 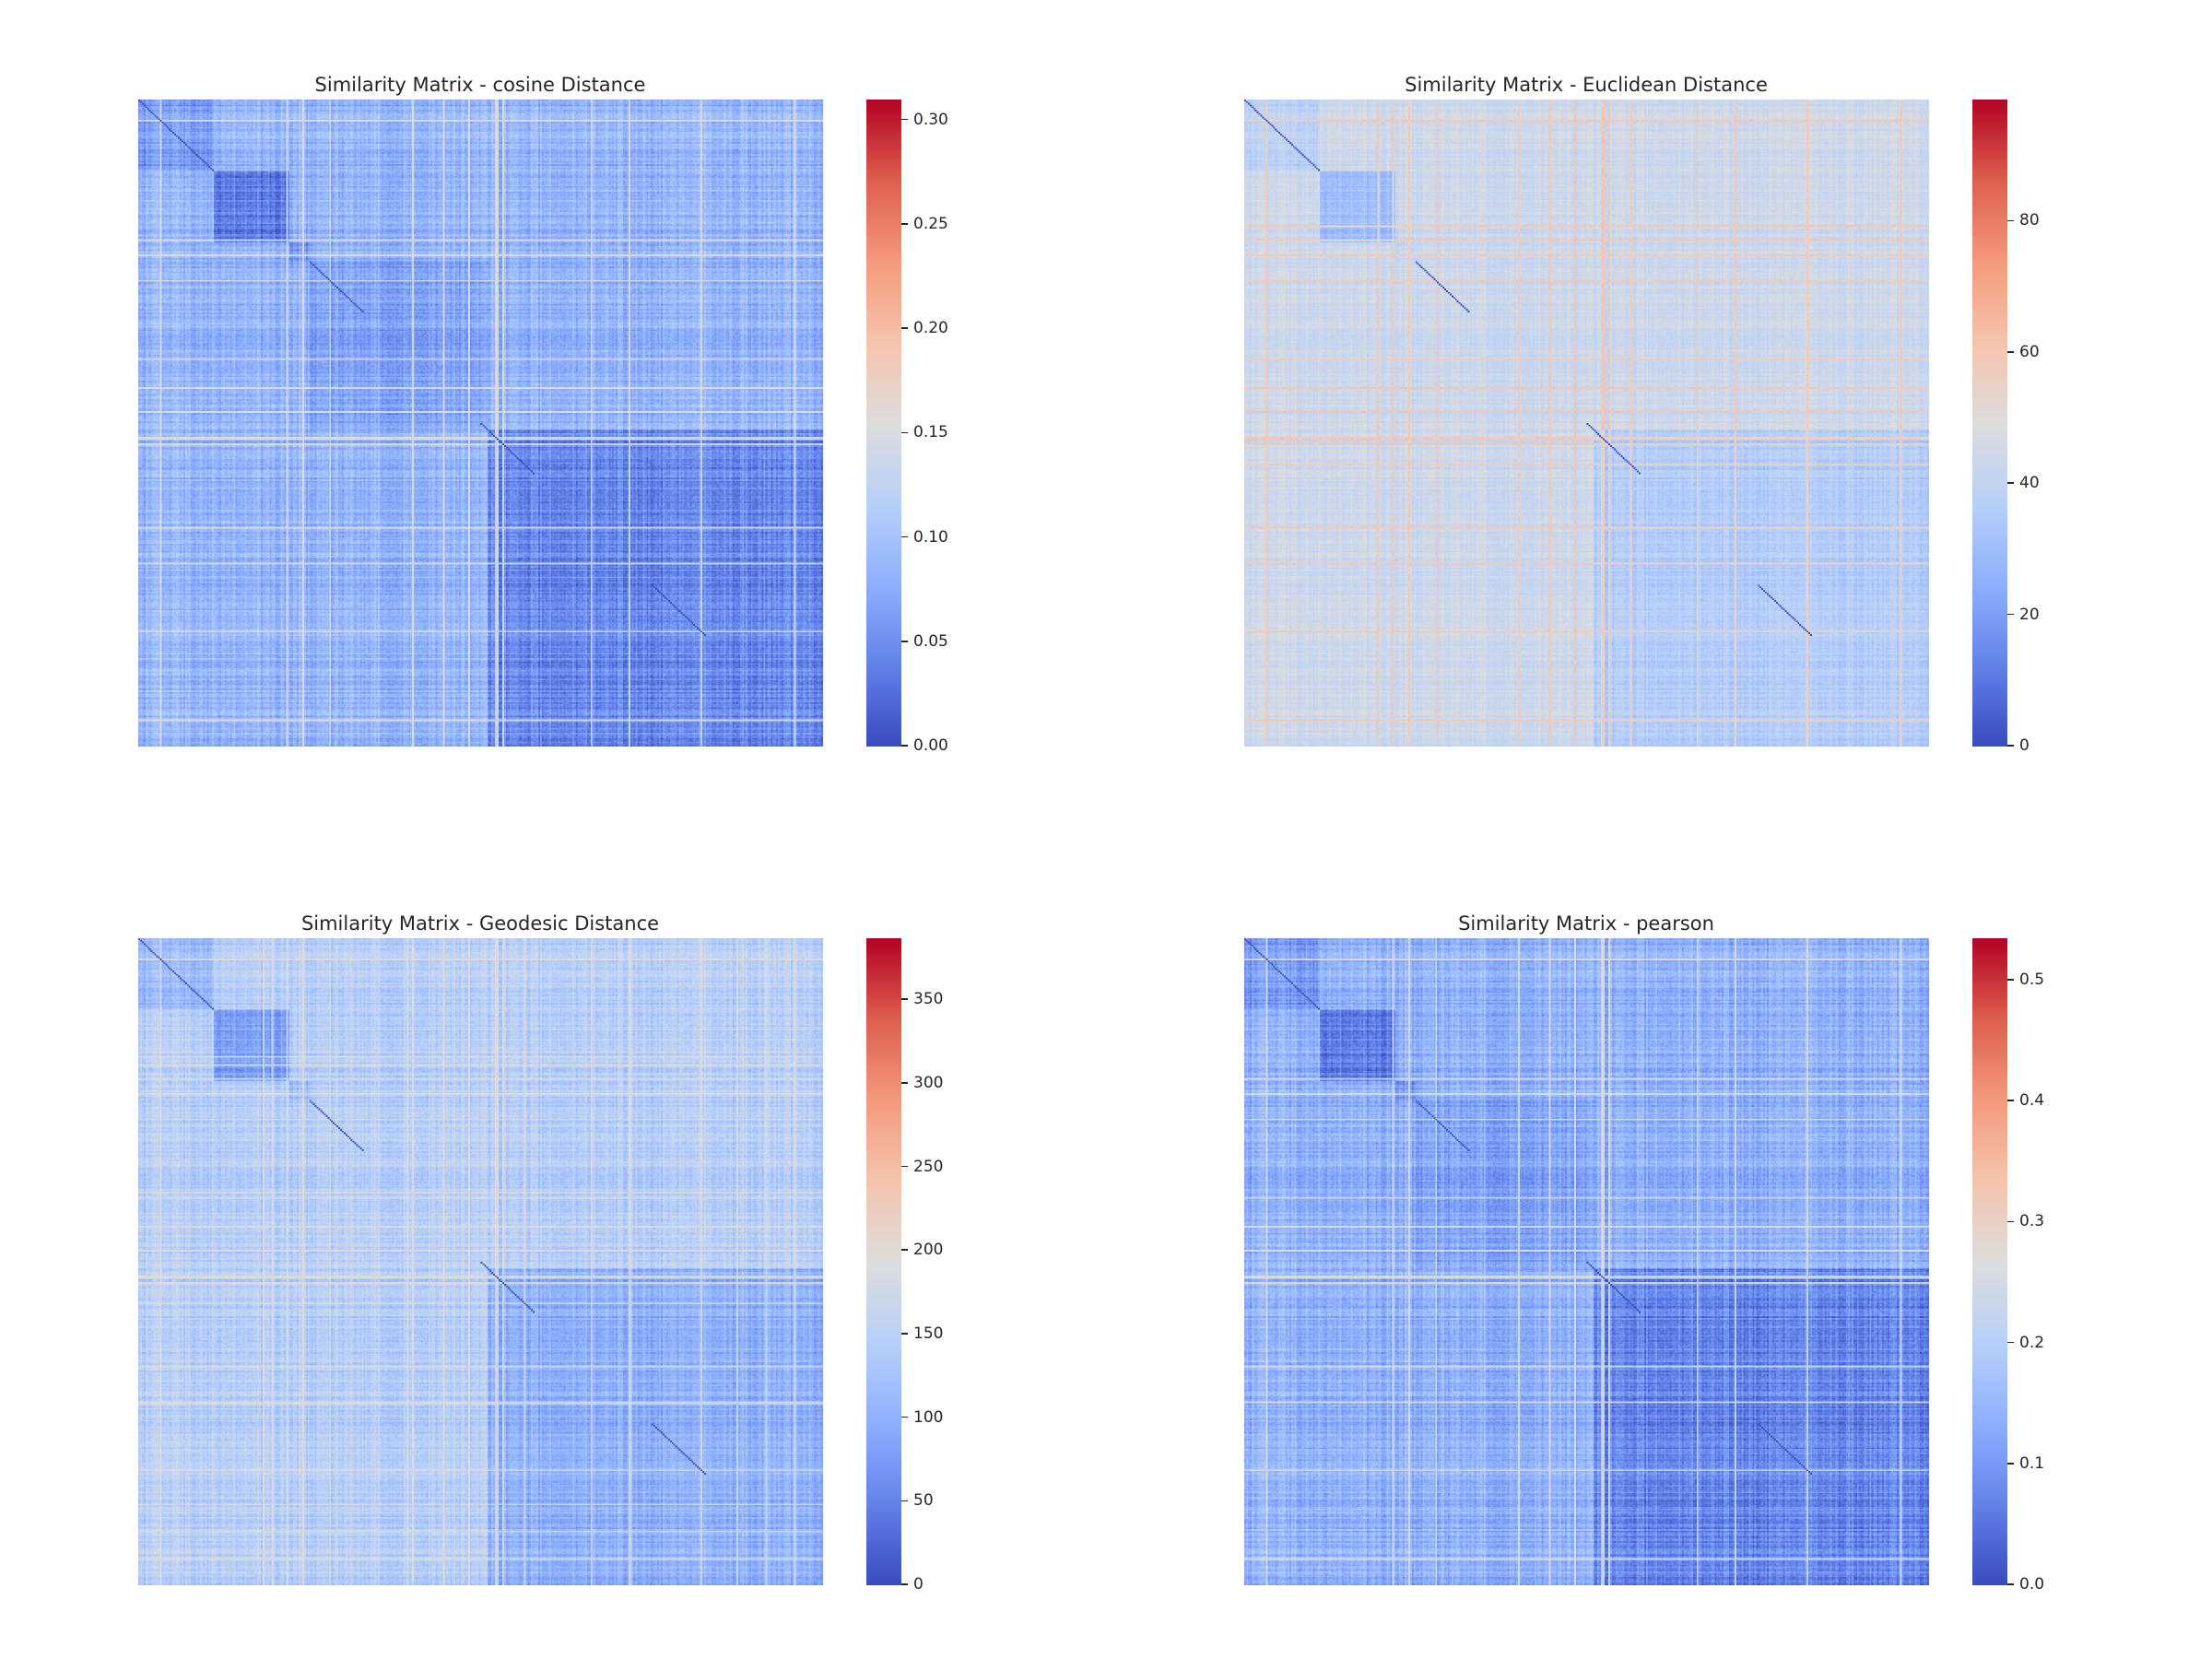 What do you see at coordinates (2032, 979) in the screenshot?
I see `tick-text: 0.5` at bounding box center [2032, 979].